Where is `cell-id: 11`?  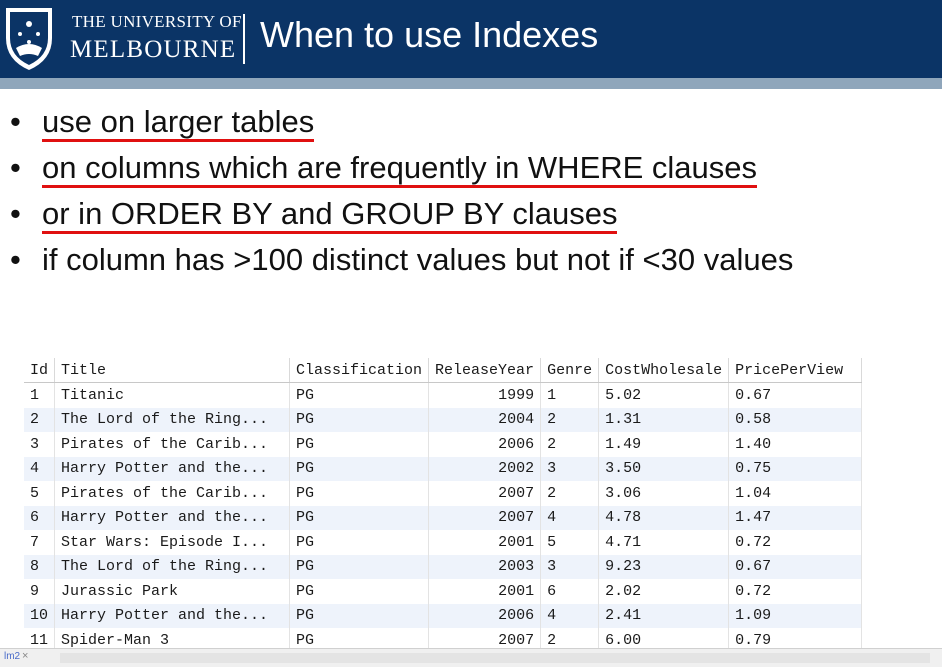 cell-id: 11 is located at coordinates (40, 639).